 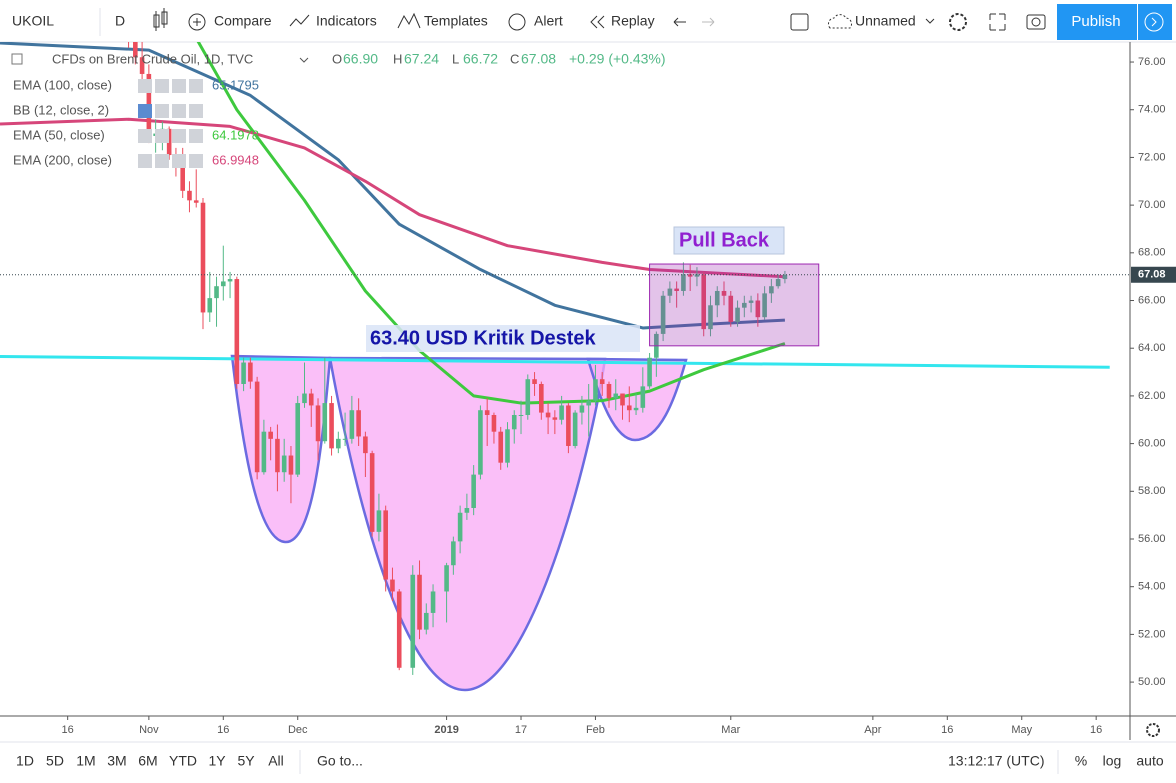 I want to click on compare-icon, so click(x=197, y=22).